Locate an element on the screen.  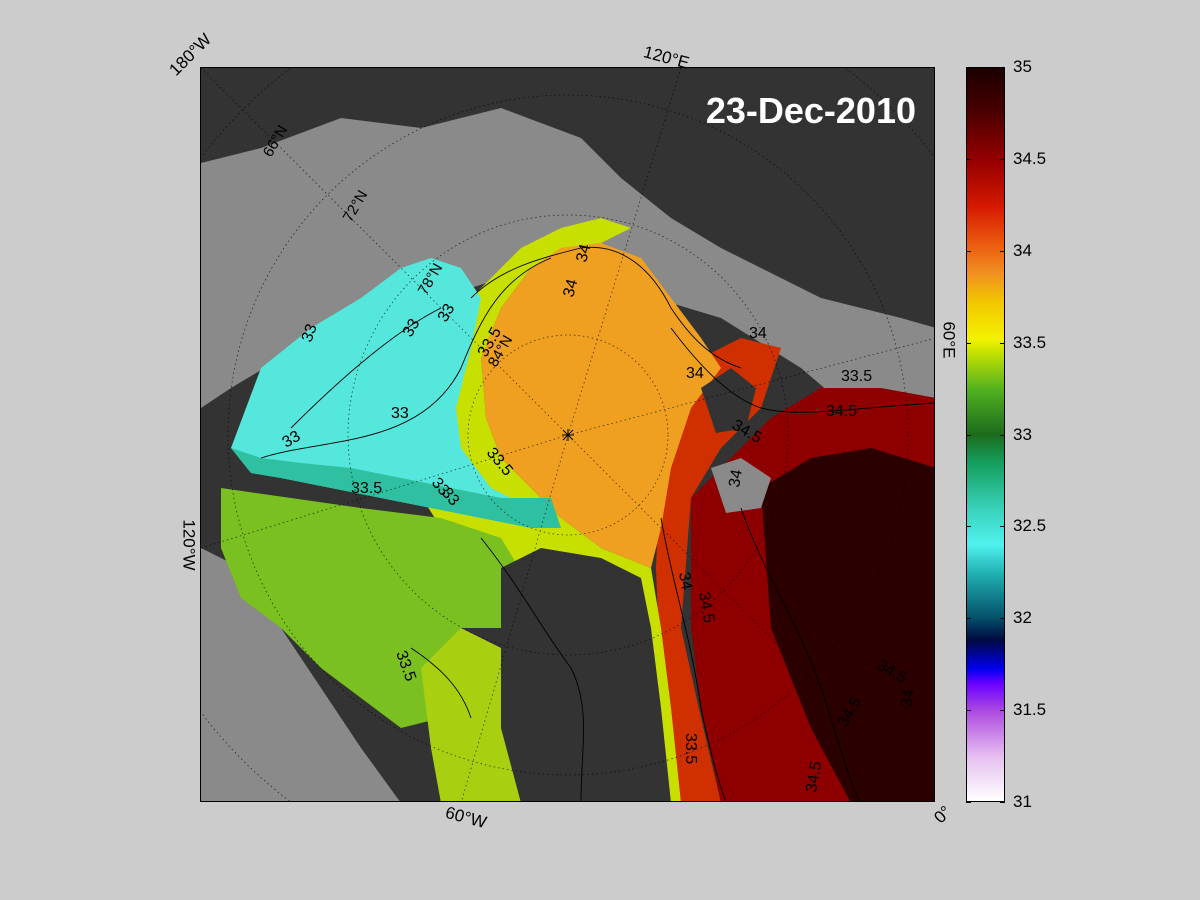
colorbar-tick-label: 31.5 is located at coordinates (1030, 710).